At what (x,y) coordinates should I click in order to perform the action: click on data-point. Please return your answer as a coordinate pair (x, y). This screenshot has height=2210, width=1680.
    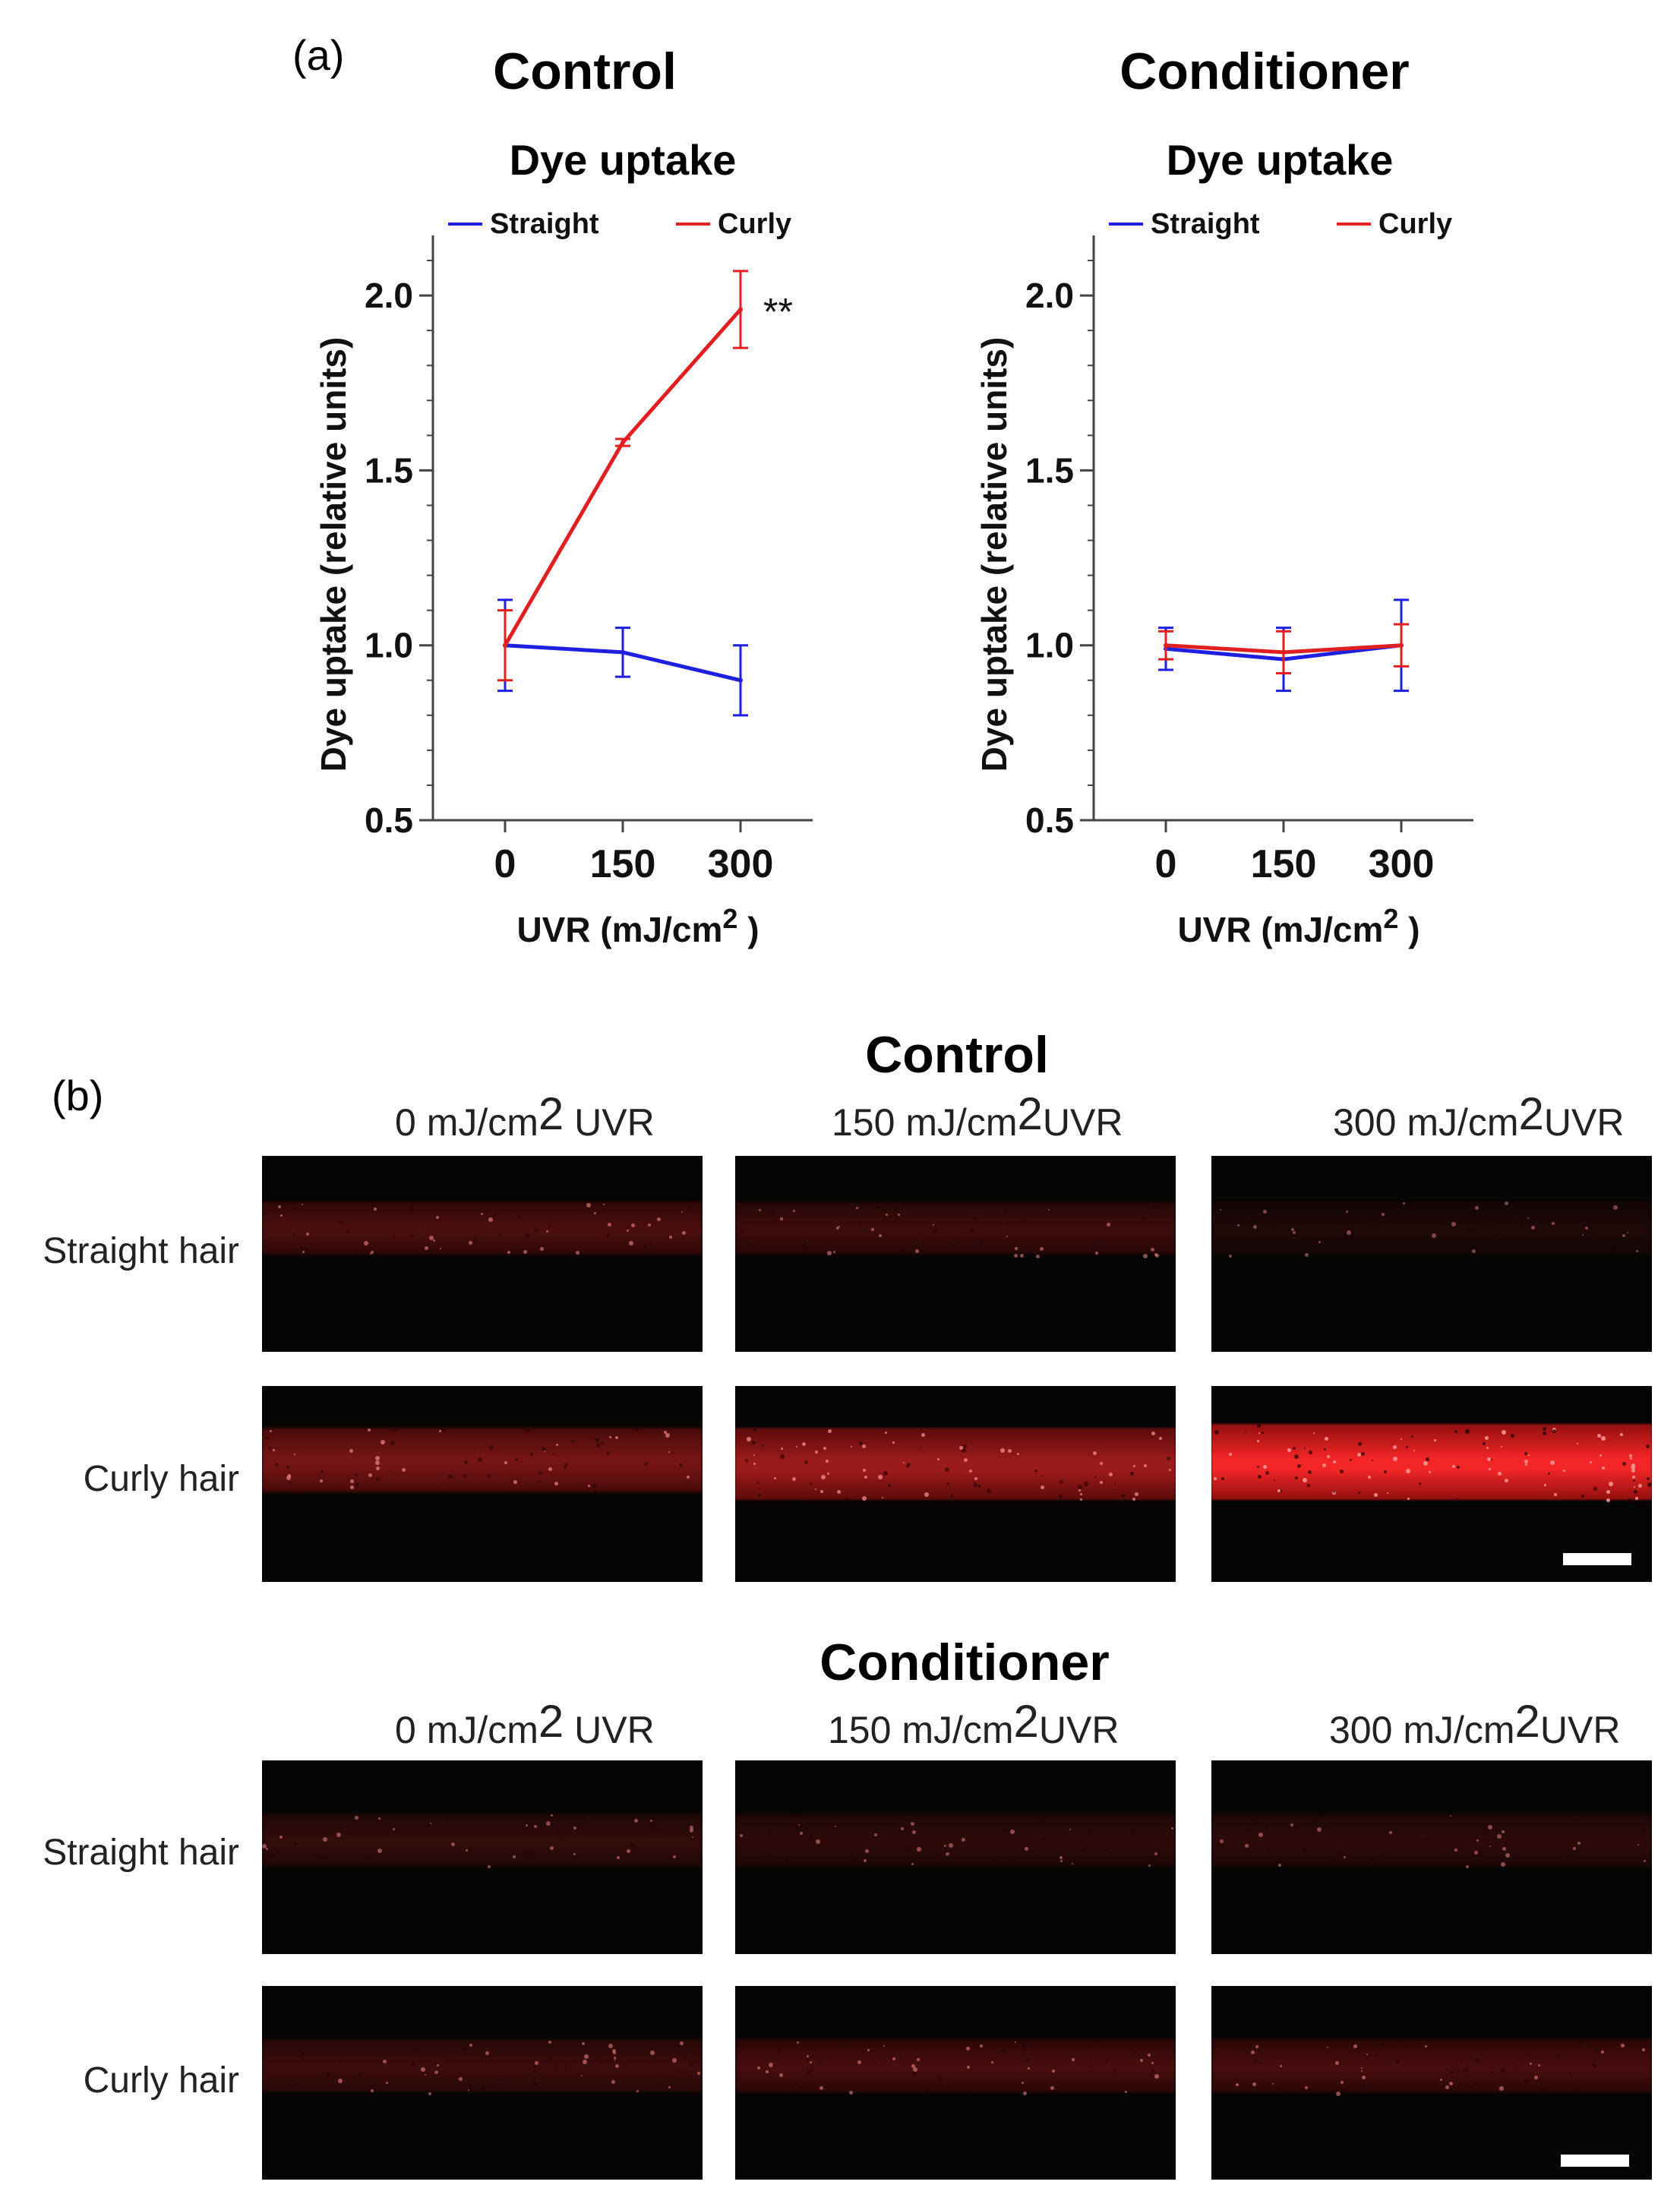
    Looking at the image, I should click on (623, 442).